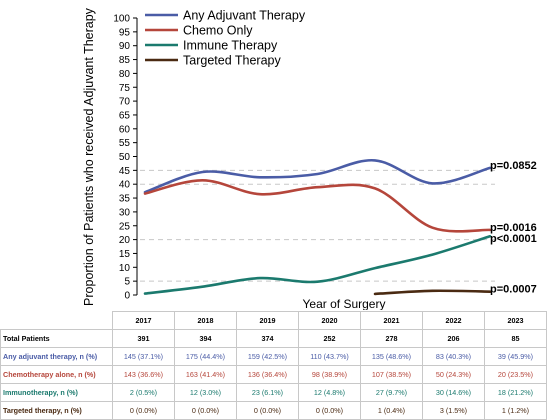 Image resolution: width=550 pixels, height=420 pixels. What do you see at coordinates (267, 392) in the screenshot?
I see `table-cell: 23 (6.1%)` at bounding box center [267, 392].